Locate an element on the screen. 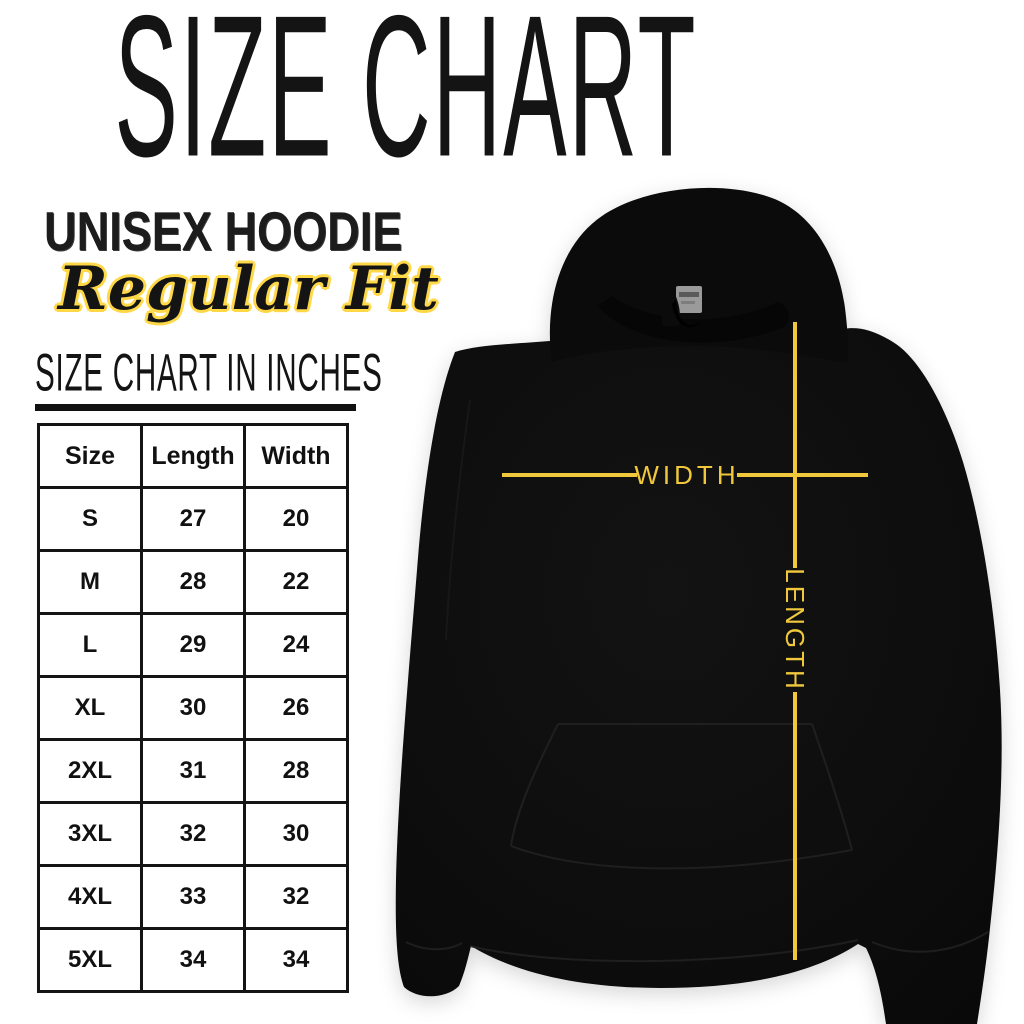 The image size is (1024, 1024). table-row: S 27 20 is located at coordinates (193, 519).